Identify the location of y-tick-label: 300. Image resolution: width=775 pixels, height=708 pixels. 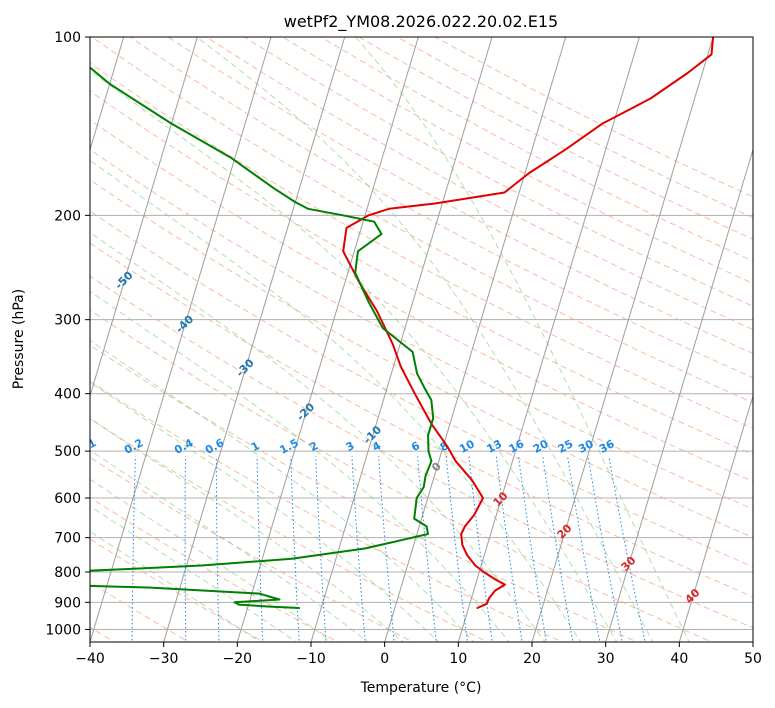
(67, 321).